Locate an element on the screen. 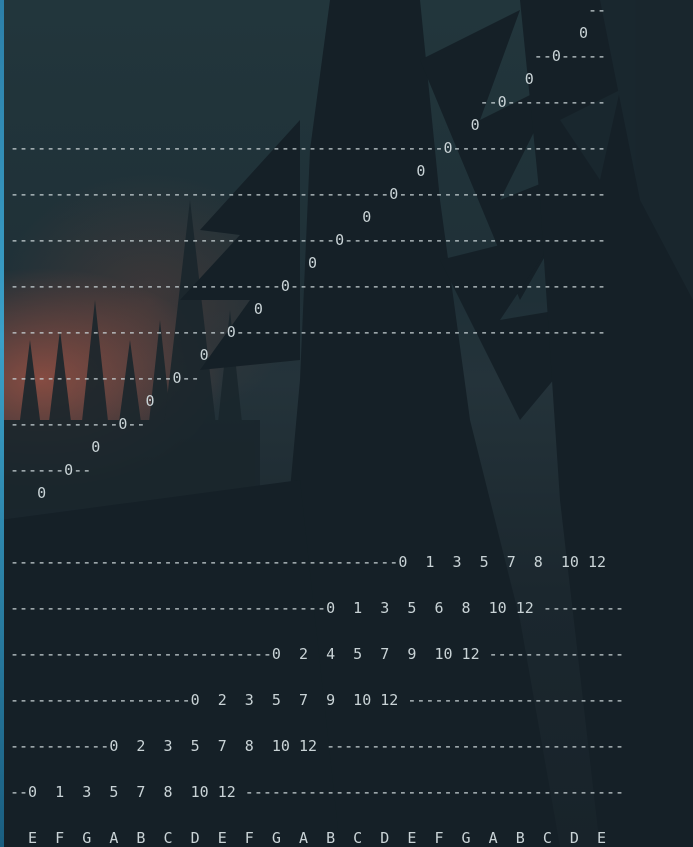 The image size is (693, 847). terminal-line: ------0-- is located at coordinates (51, 470).